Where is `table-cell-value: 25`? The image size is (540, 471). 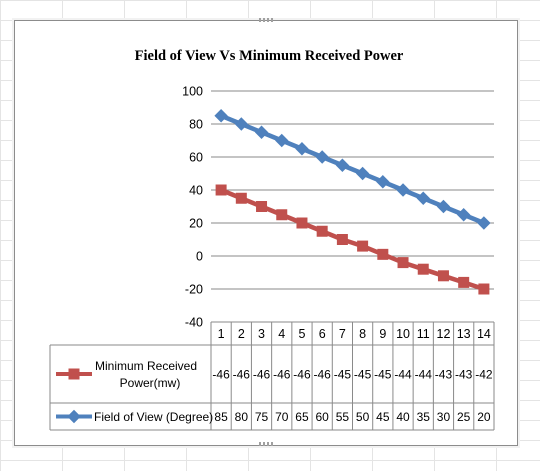
table-cell-value: 25 is located at coordinates (464, 417).